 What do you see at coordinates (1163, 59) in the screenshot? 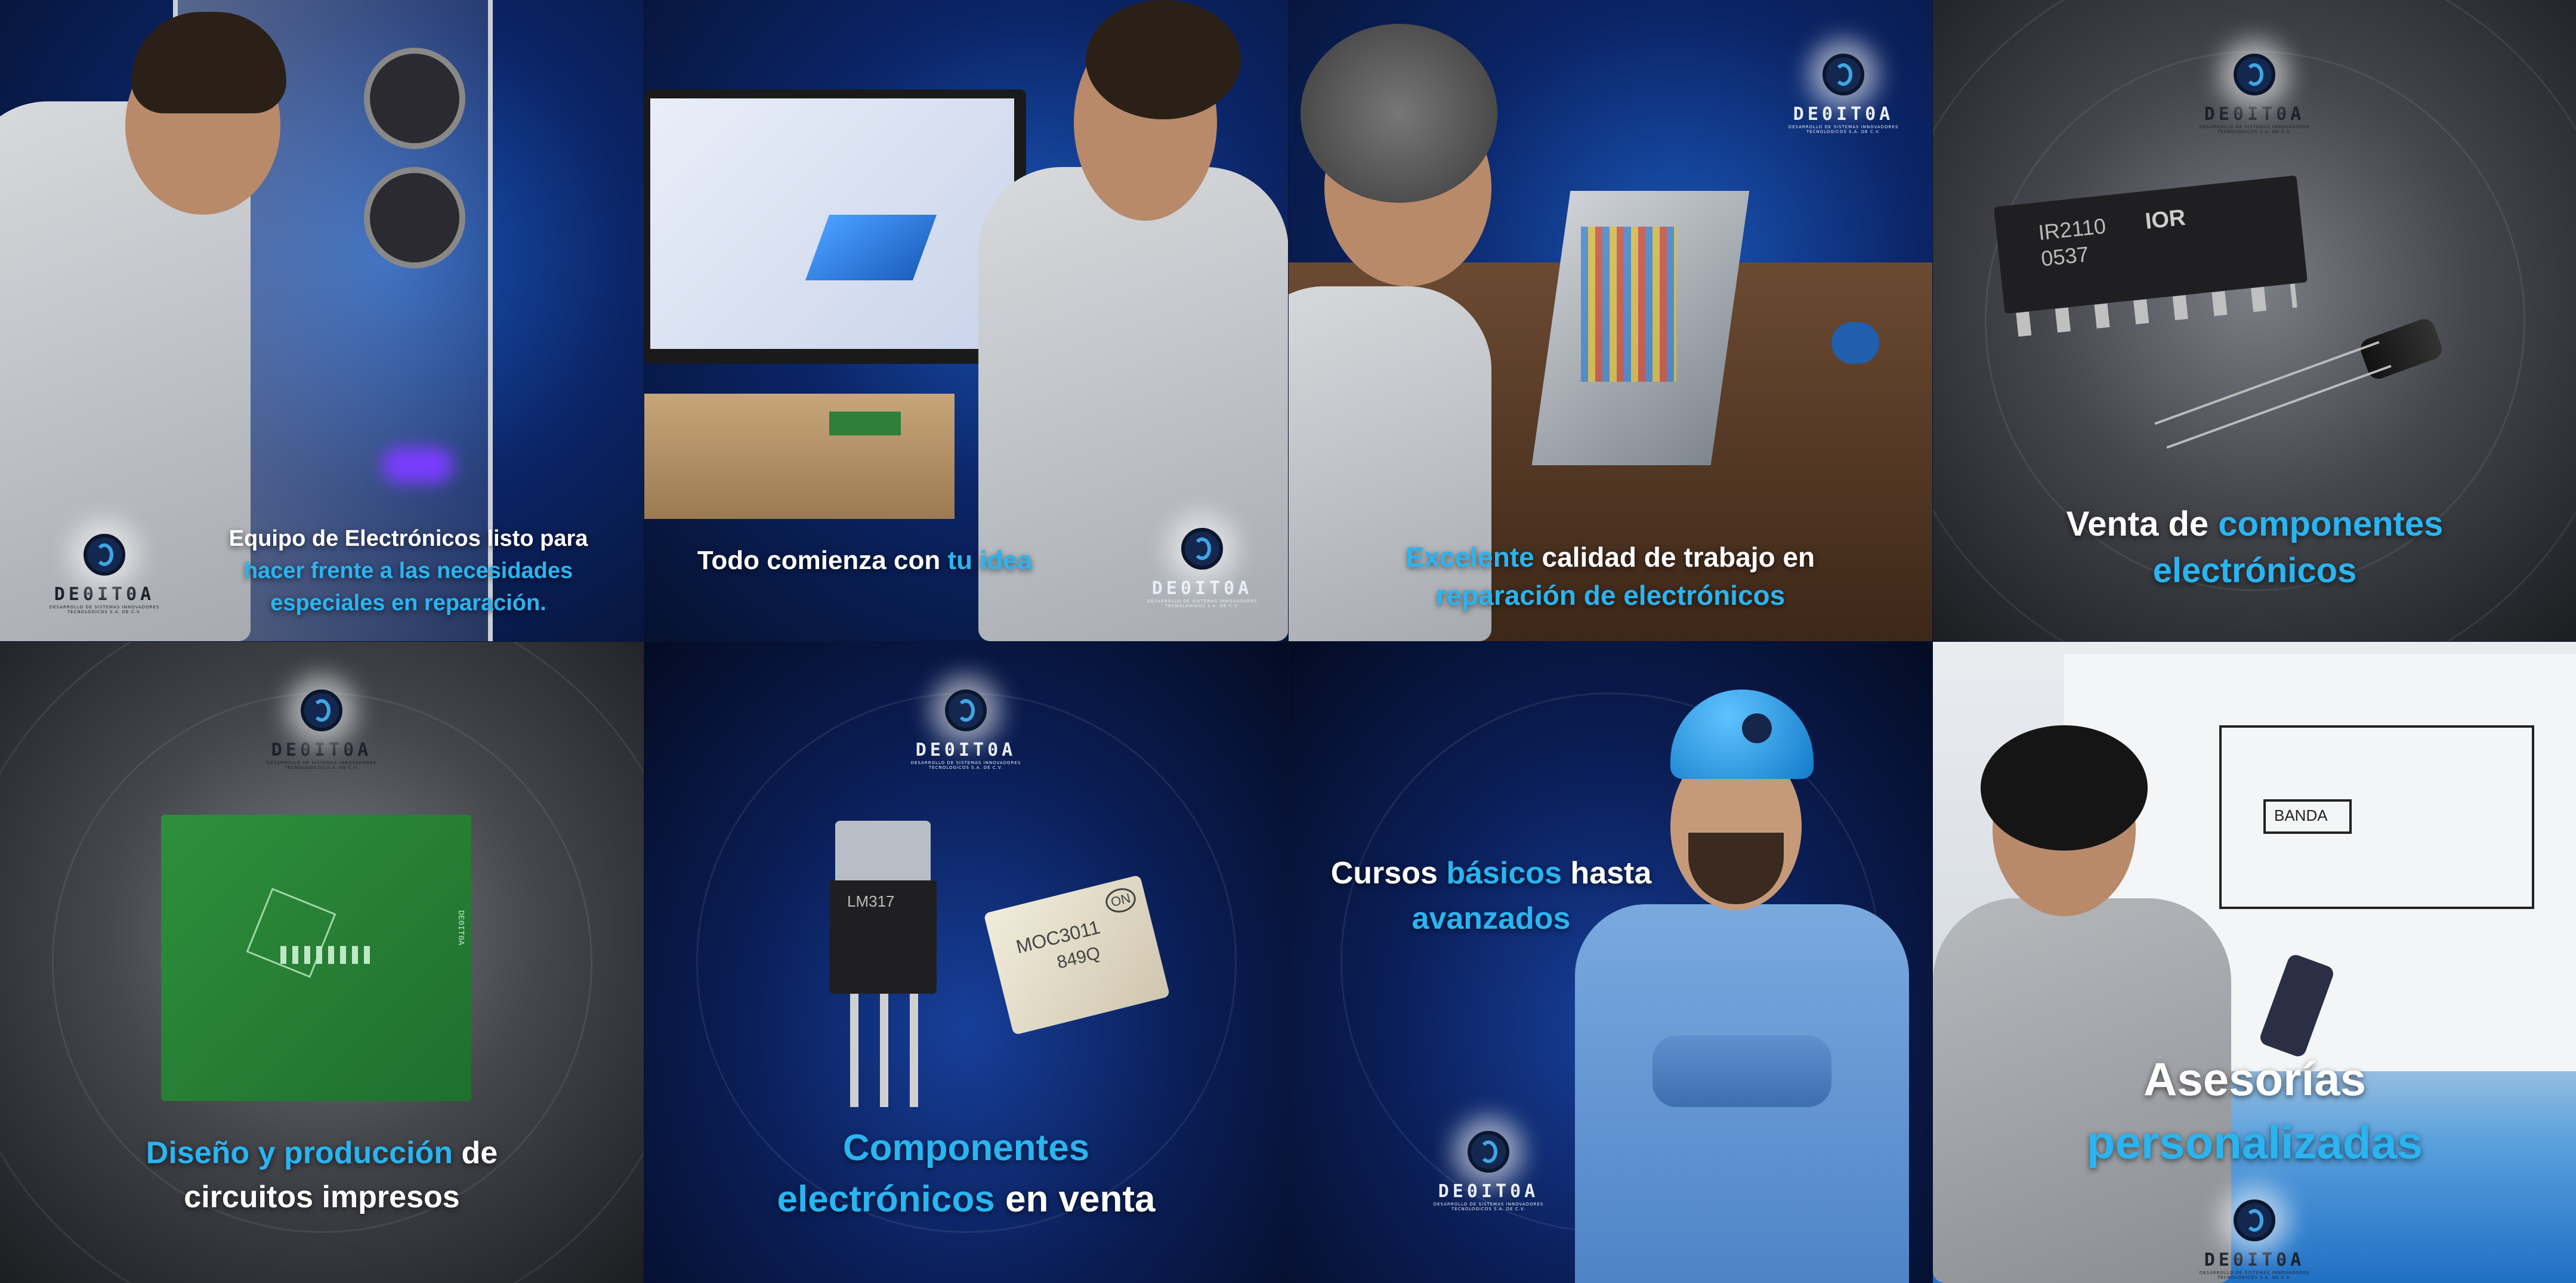
I see `designer-hair` at bounding box center [1163, 59].